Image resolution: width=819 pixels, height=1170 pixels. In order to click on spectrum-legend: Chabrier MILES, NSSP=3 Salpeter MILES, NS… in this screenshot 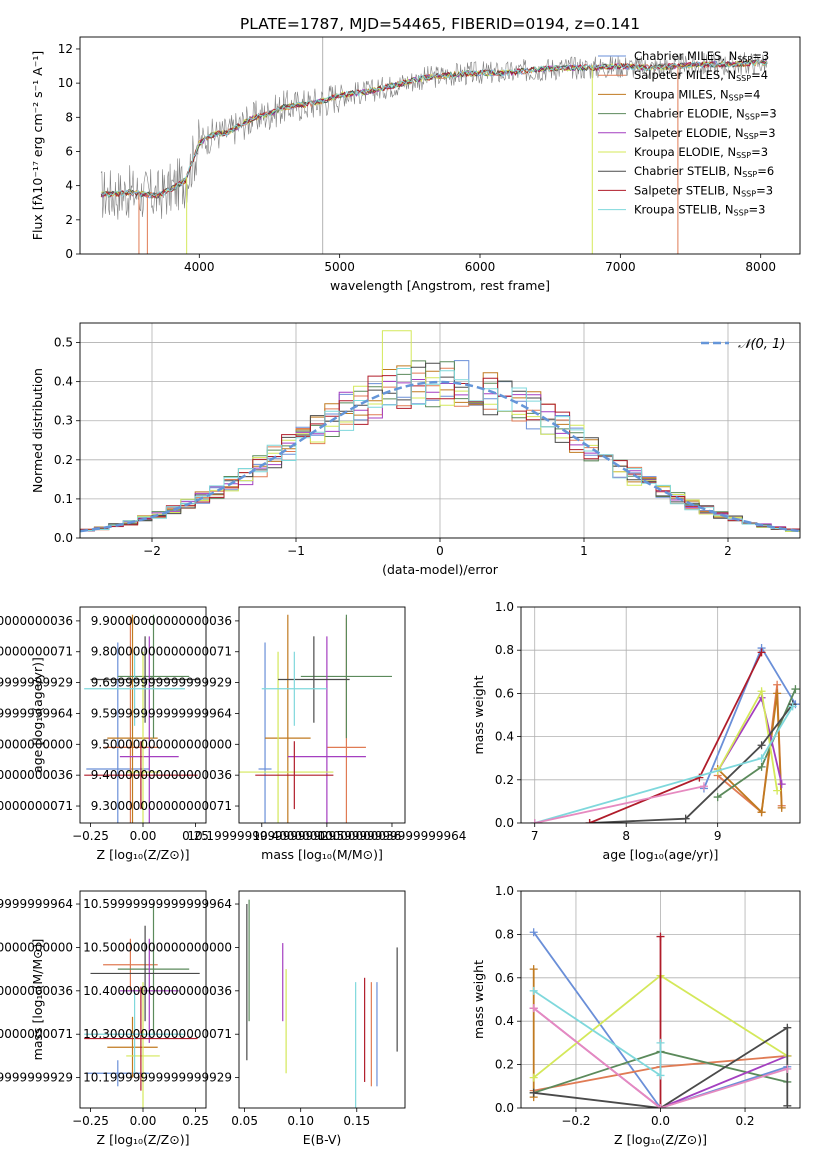, I will do `click(687, 133)`.